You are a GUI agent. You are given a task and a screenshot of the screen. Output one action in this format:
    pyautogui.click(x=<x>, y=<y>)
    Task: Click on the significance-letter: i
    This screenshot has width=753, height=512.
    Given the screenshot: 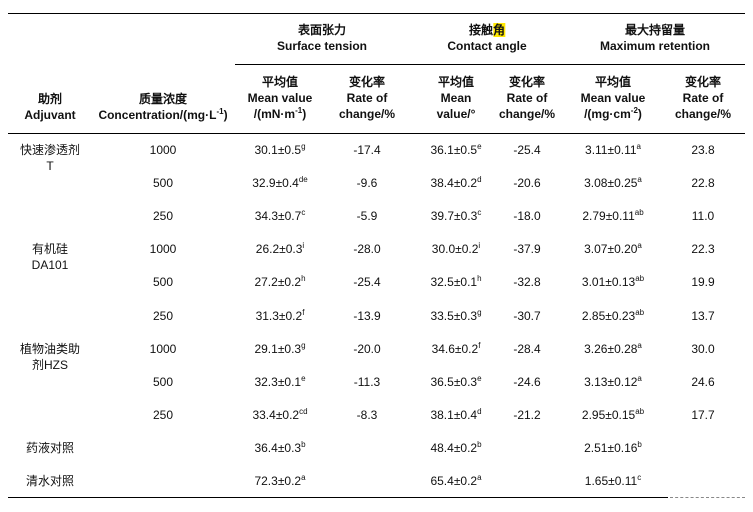 What is the action you would take?
    pyautogui.click(x=479, y=246)
    